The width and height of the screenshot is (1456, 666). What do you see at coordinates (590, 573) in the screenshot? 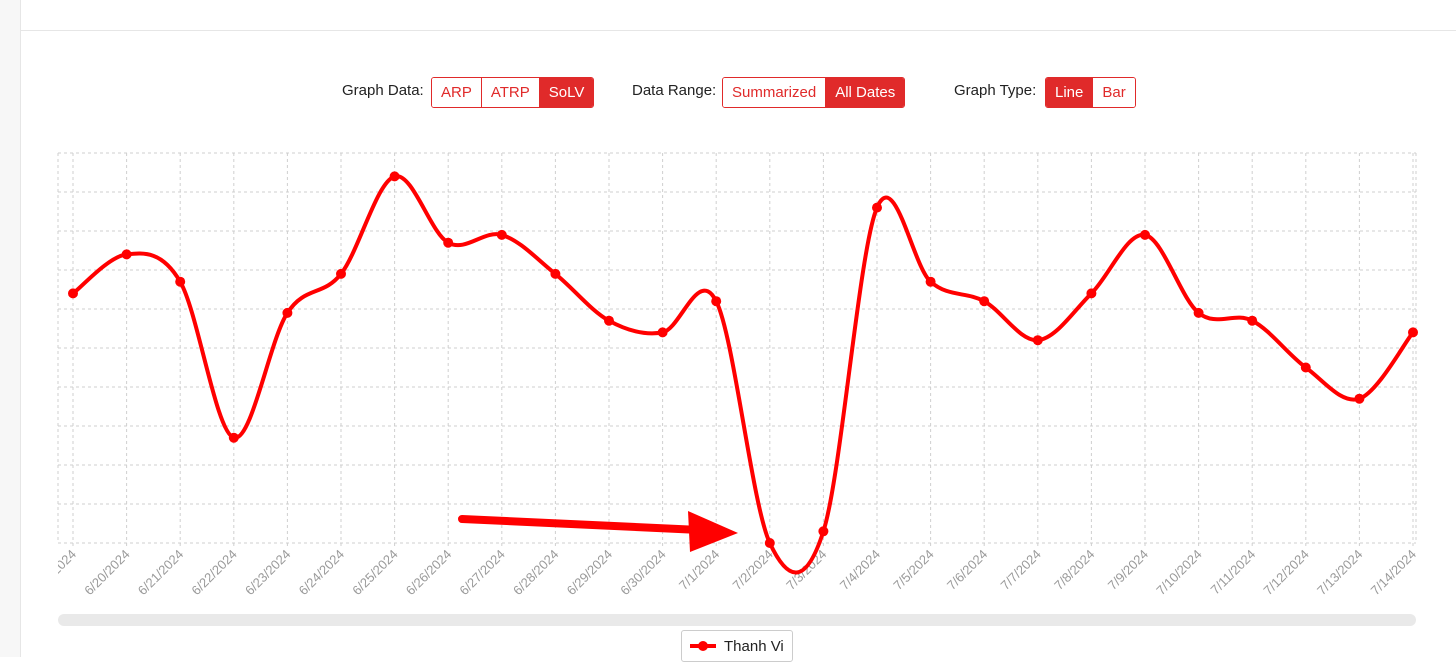
I see `x-tick-label: 6/29/2024` at bounding box center [590, 573].